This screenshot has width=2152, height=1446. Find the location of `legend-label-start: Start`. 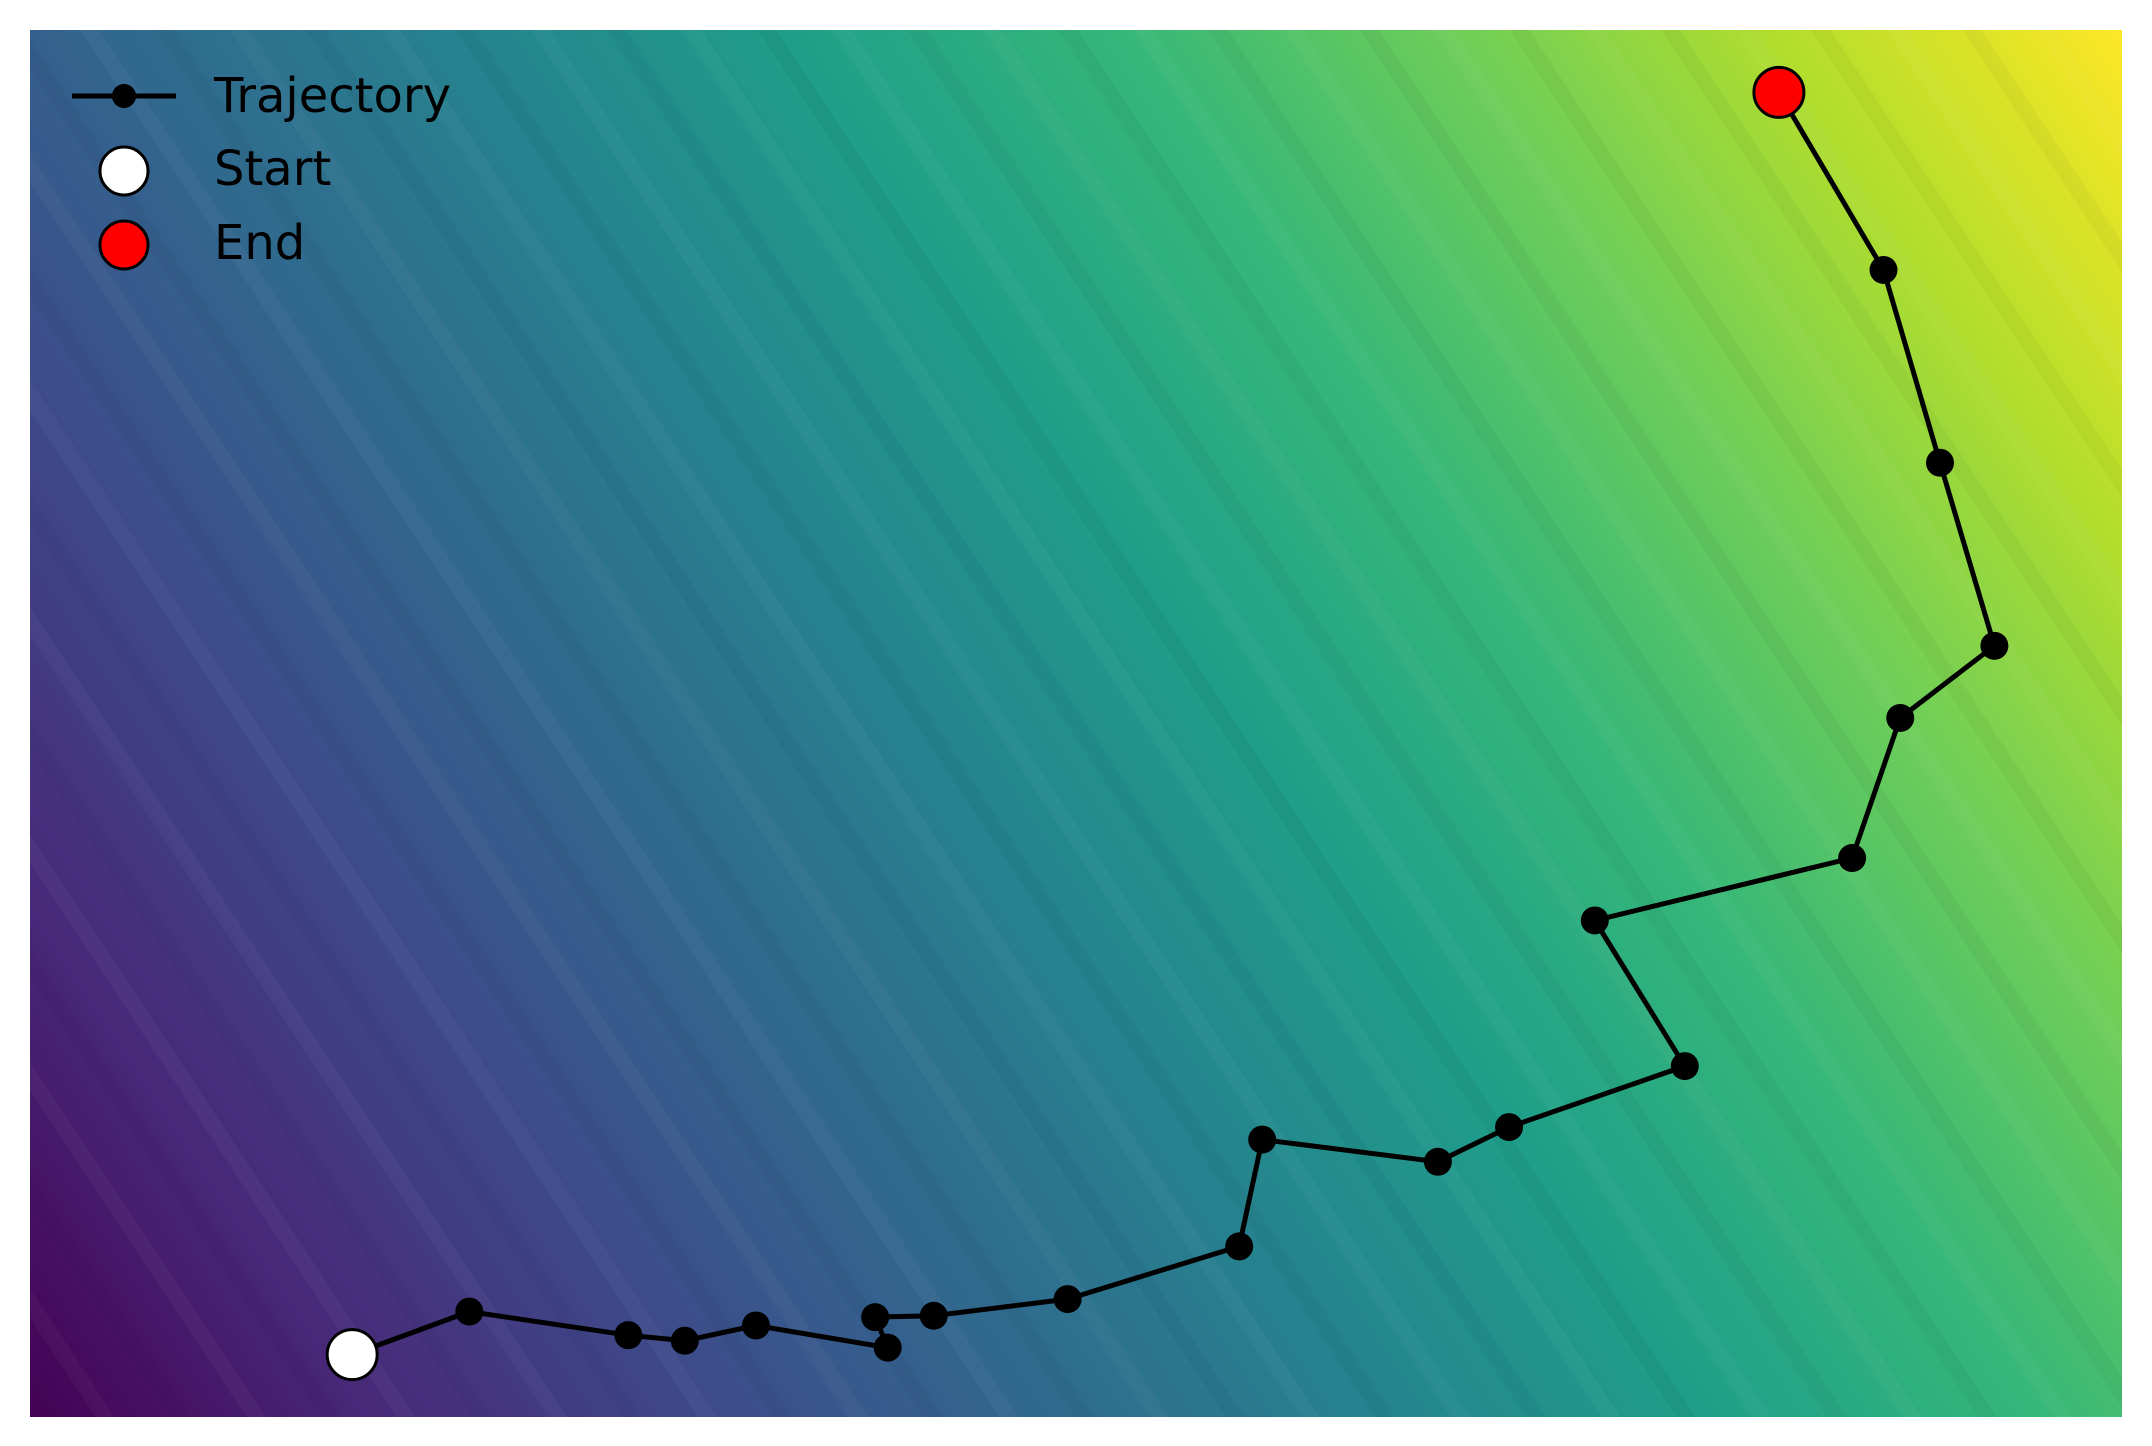

legend-label-start: Start is located at coordinates (272, 169).